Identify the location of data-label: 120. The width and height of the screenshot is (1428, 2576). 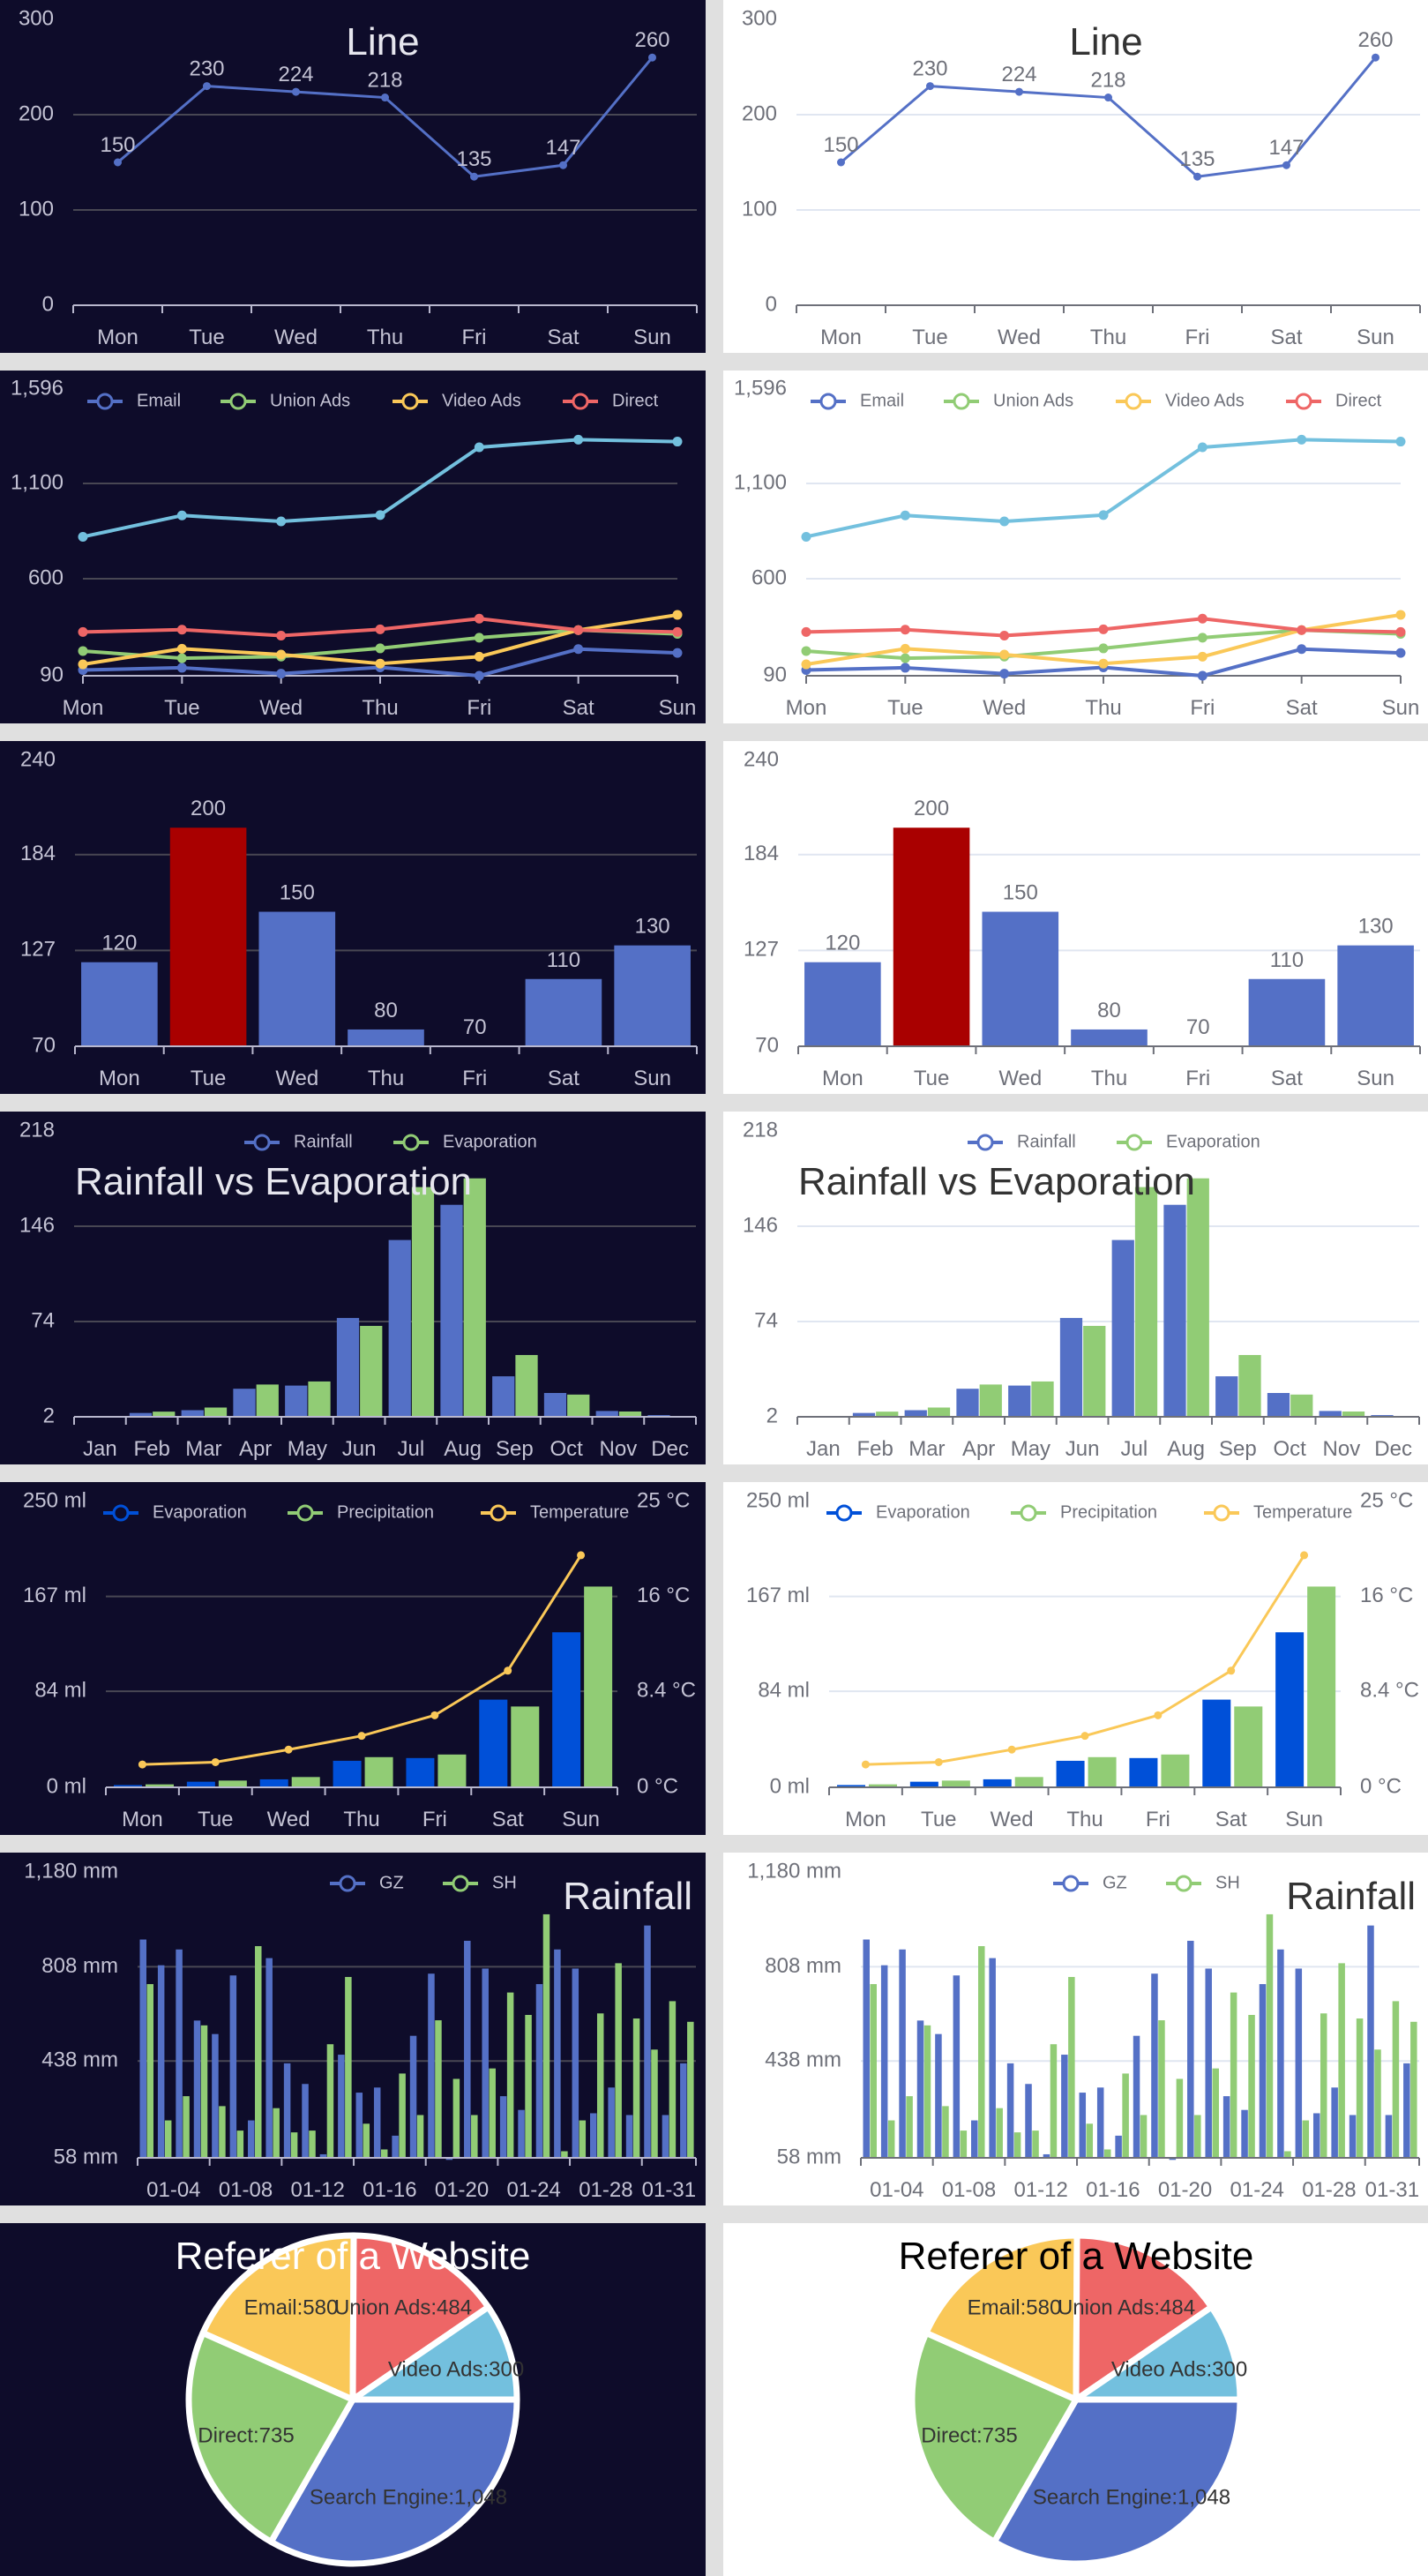
(842, 944).